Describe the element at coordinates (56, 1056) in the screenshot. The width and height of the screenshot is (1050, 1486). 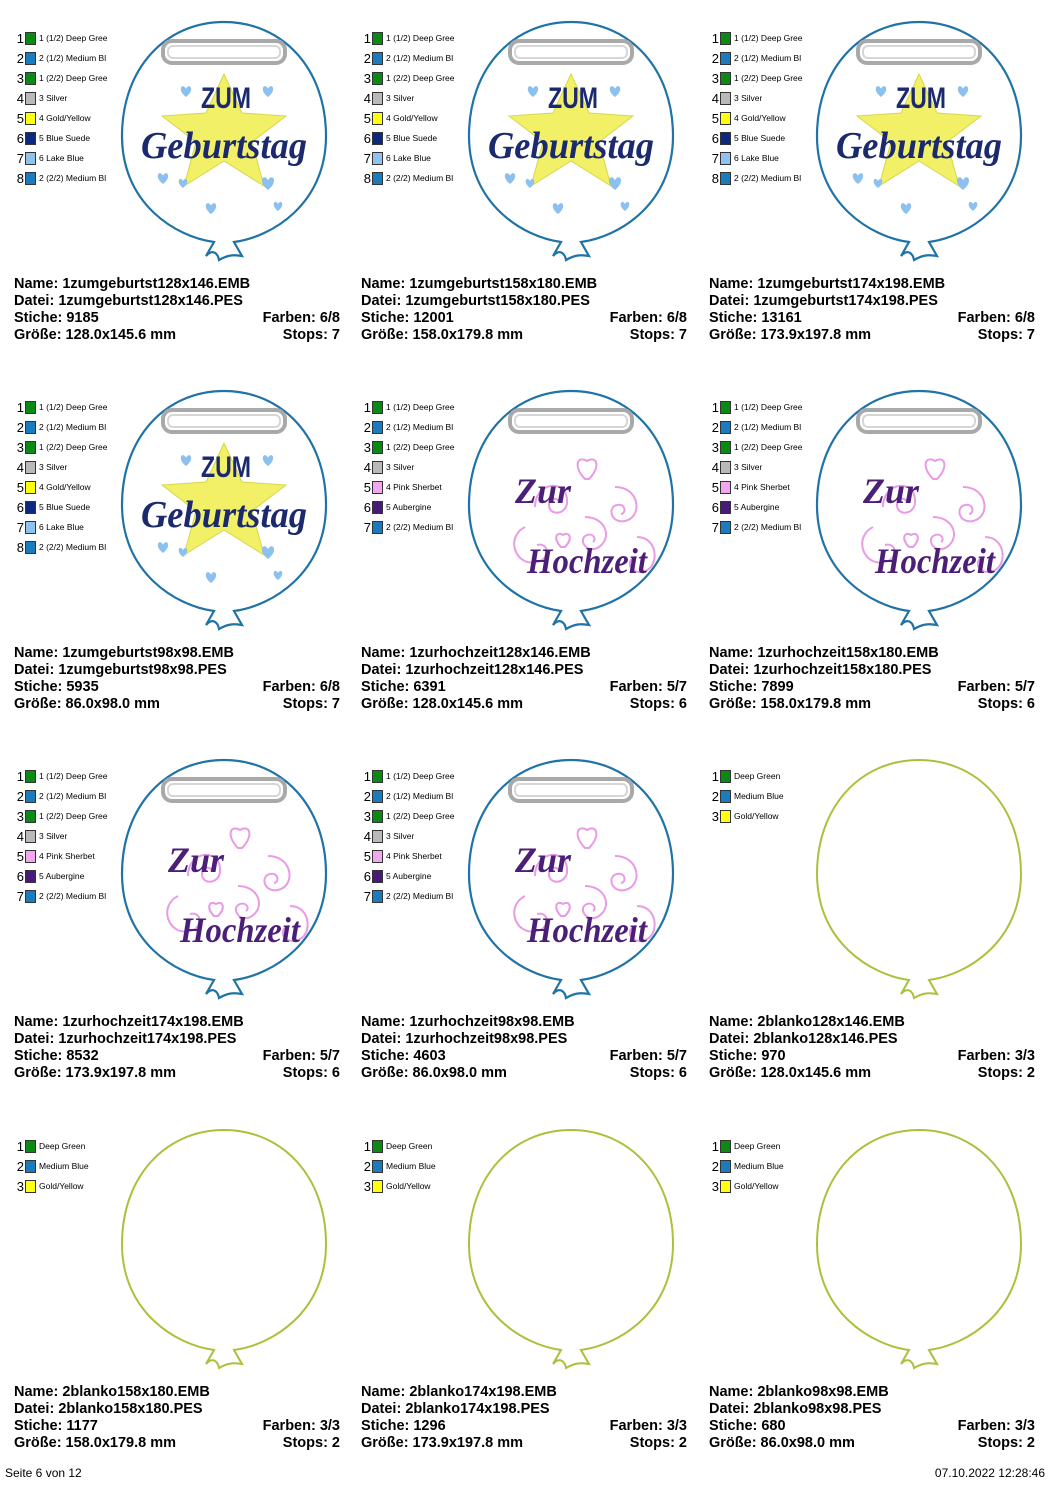
I see `stitch-count: Stiche: 8532` at that location.